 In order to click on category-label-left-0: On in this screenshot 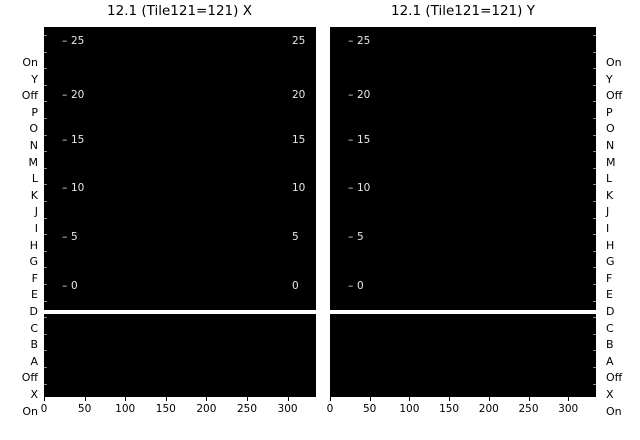, I will do `click(30, 62)`.